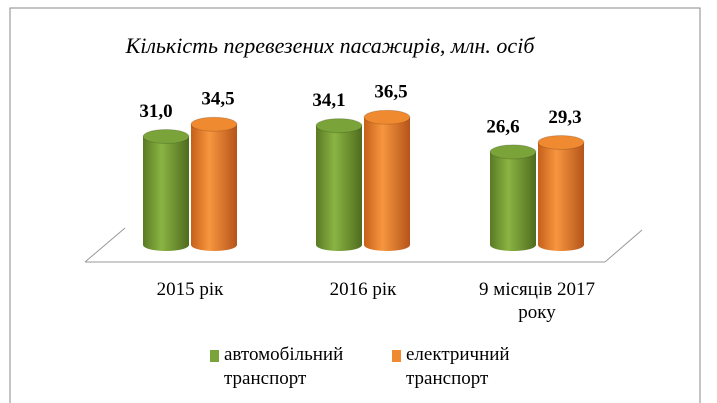  What do you see at coordinates (363, 289) in the screenshot?
I see `x-tick-label: 2016 рік` at bounding box center [363, 289].